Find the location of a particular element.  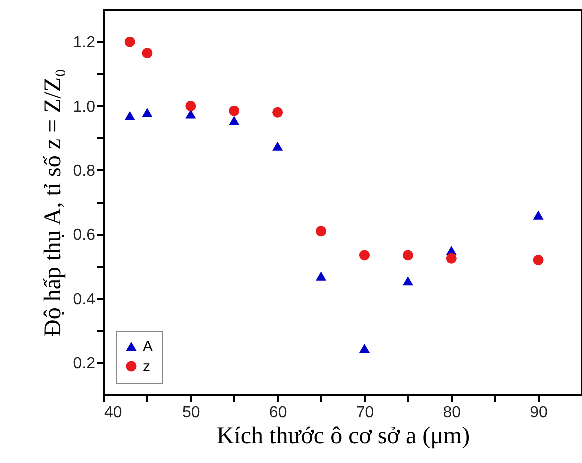

x-axis-title: Kích thước ô cơ sở a (μm) is located at coordinates (343, 437).